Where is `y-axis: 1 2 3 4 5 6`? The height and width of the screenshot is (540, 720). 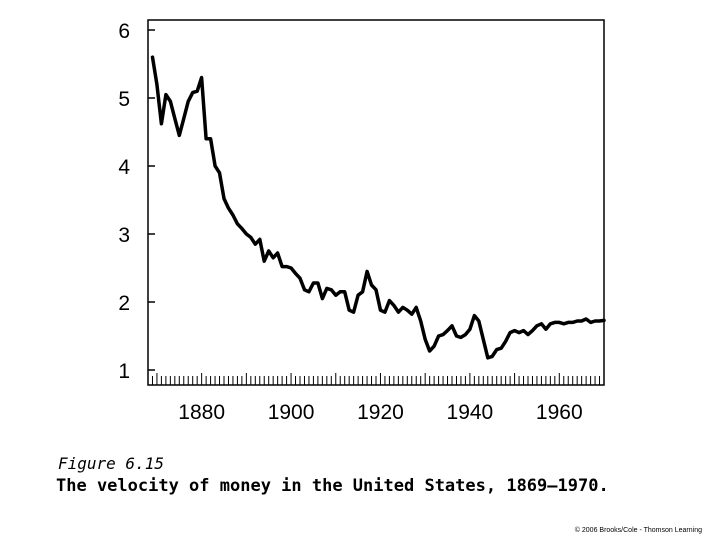
y-axis: 1 2 3 4 5 6 is located at coordinates (136, 201).